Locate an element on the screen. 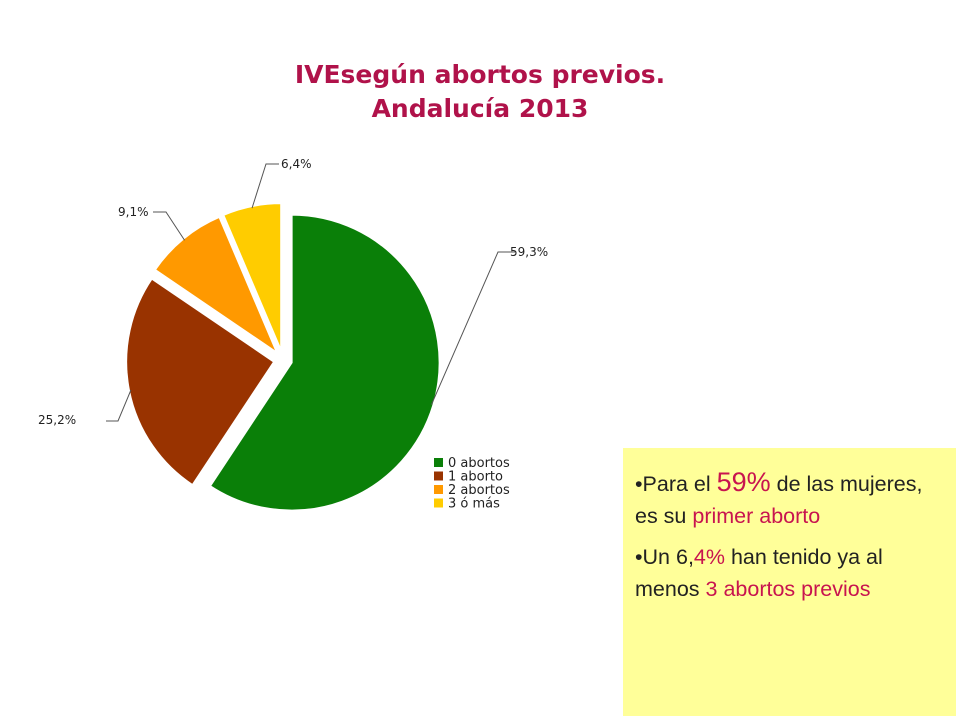 This screenshot has width=960, height=720. data-label-1: 59,3% is located at coordinates (529, 252).